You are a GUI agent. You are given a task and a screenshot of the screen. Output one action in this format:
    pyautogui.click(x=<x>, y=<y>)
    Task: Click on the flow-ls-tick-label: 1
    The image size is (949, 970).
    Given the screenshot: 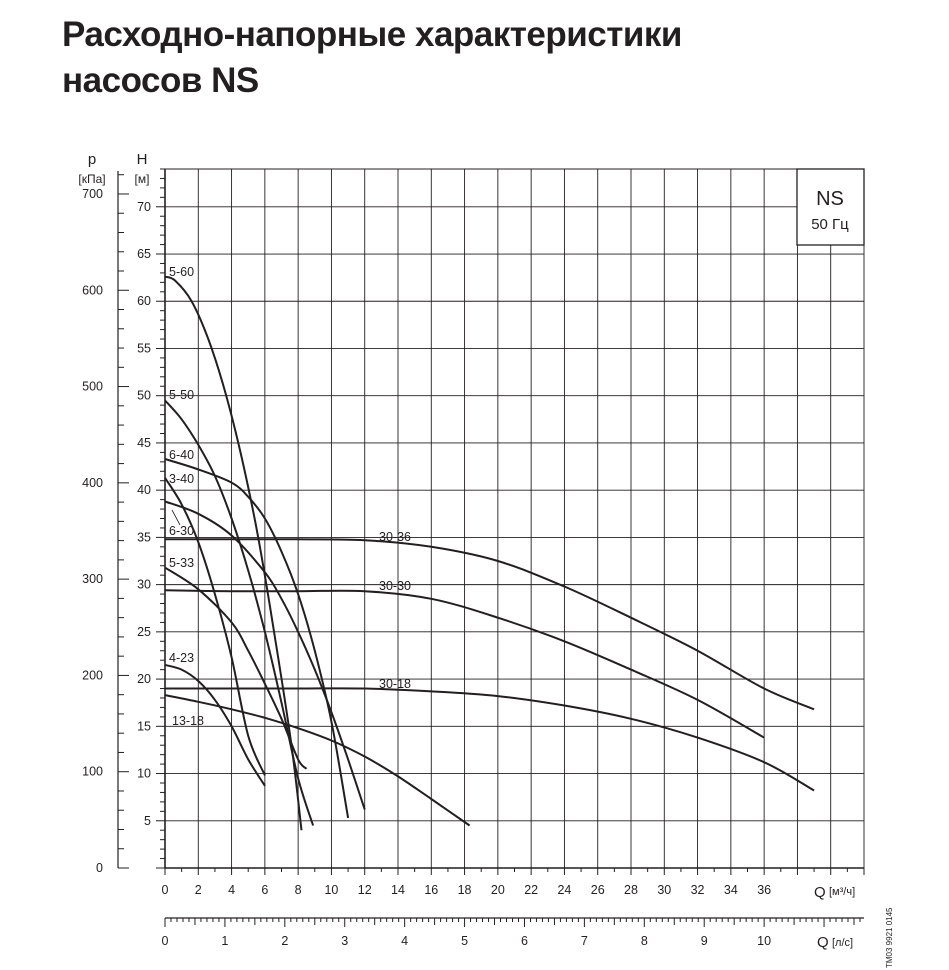 What is the action you would take?
    pyautogui.click(x=224, y=941)
    